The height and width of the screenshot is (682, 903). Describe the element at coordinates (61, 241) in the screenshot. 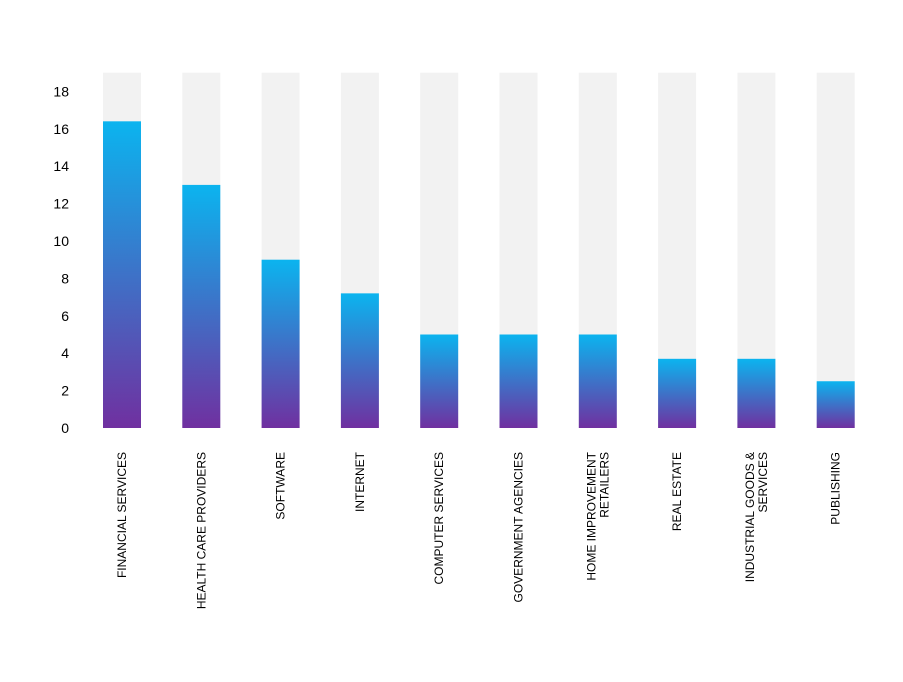

I see `y-tick-label: 10` at that location.